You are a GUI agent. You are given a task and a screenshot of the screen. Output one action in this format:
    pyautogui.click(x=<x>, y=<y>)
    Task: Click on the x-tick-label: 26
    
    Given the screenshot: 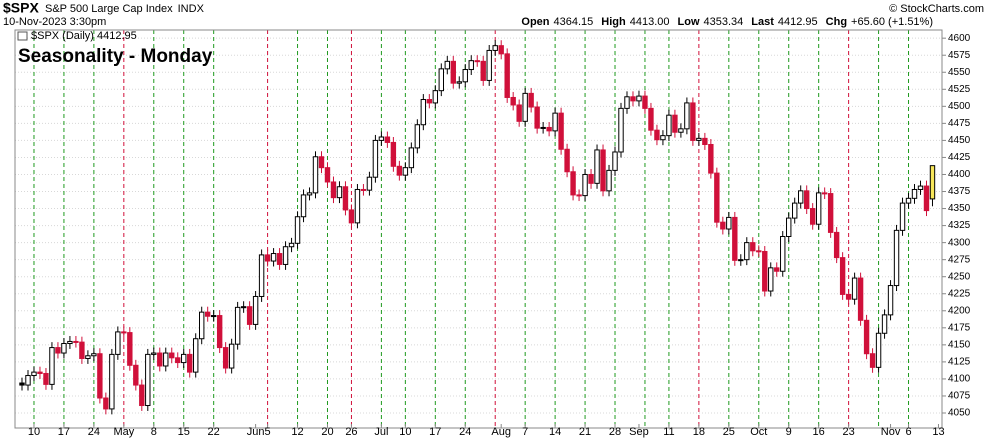 What is the action you would take?
    pyautogui.click(x=351, y=432)
    